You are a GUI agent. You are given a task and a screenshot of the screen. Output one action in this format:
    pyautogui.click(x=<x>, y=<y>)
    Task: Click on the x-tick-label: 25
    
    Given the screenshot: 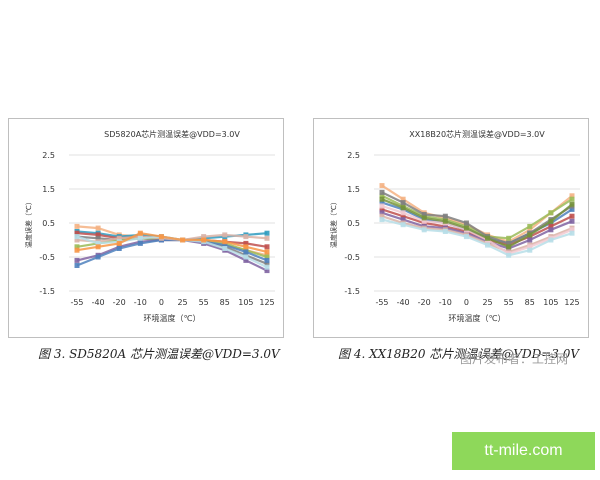 What is the action you would take?
    pyautogui.click(x=487, y=302)
    